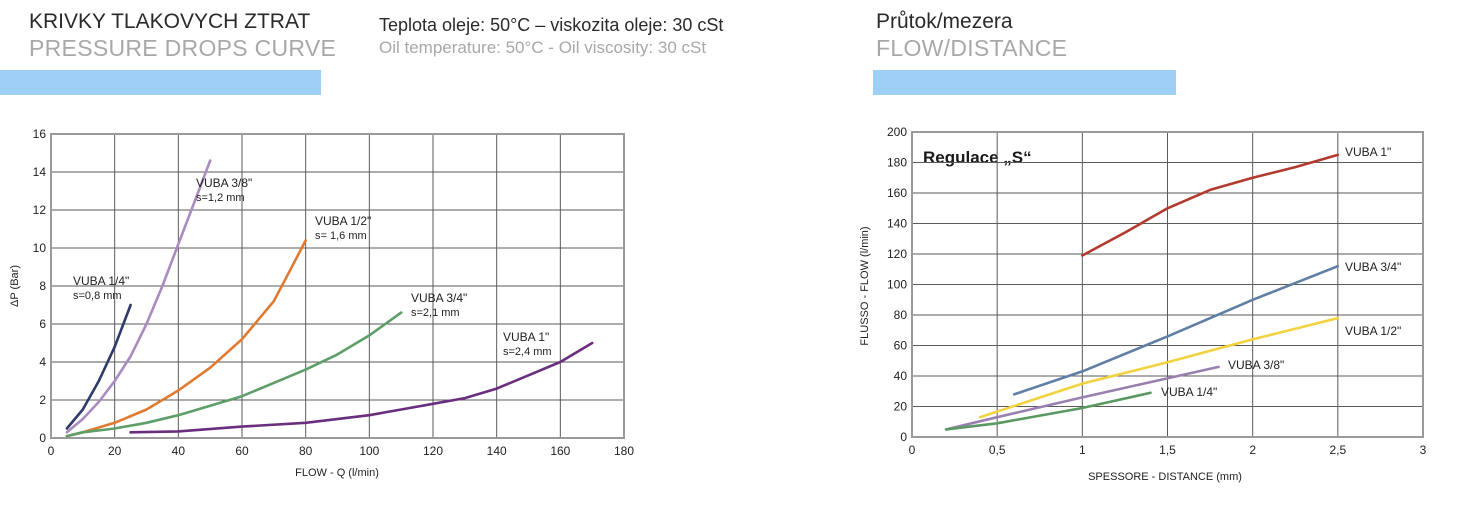  Describe the element at coordinates (897, 132) in the screenshot. I see `y-tick-label: 200` at that location.